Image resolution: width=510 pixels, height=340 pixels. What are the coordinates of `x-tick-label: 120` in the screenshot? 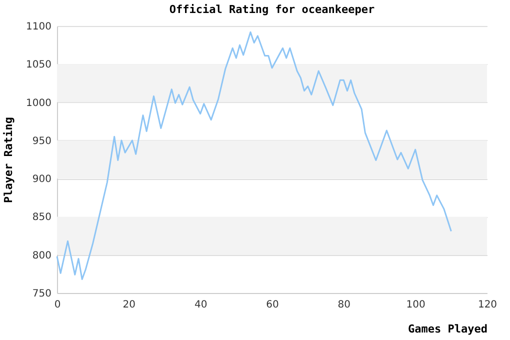 It's located at (488, 305).